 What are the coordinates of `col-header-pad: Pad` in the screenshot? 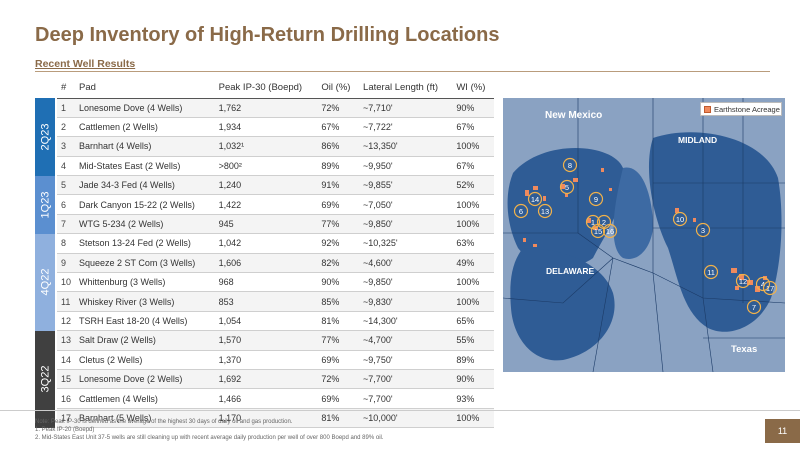 It's located at (145, 88).